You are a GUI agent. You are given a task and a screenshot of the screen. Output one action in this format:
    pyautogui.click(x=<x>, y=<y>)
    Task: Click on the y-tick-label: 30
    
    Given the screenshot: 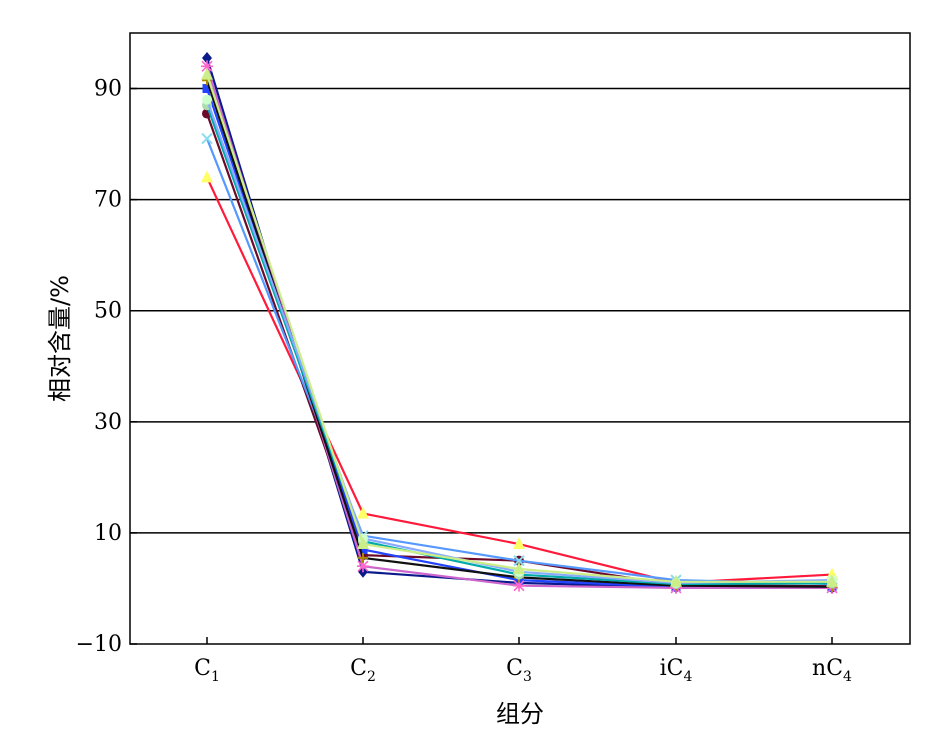 What is the action you would take?
    pyautogui.click(x=108, y=422)
    